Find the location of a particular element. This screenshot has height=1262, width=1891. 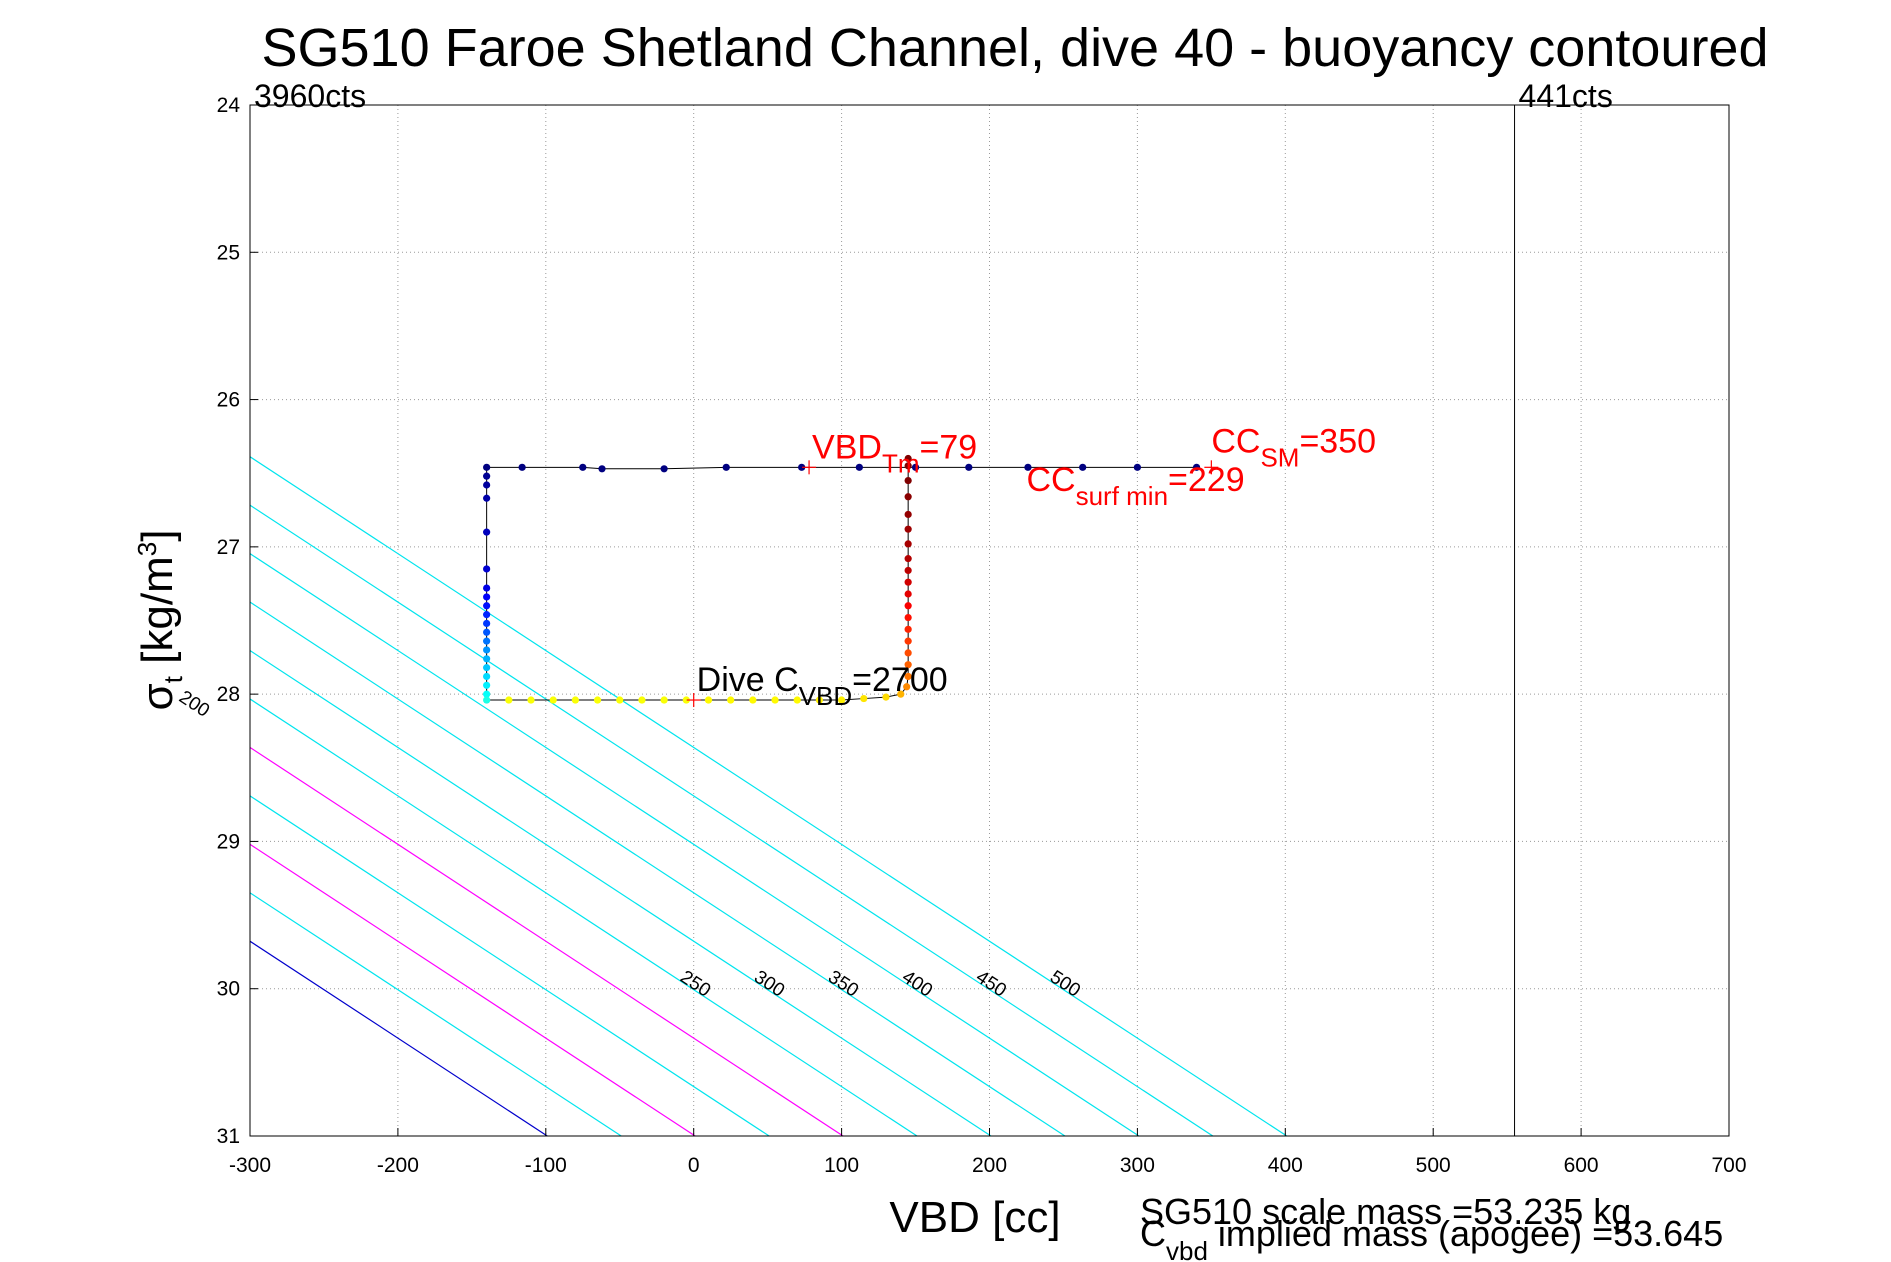

annotation-dive_c: Dive CVBD=2700 is located at coordinates (822, 686).